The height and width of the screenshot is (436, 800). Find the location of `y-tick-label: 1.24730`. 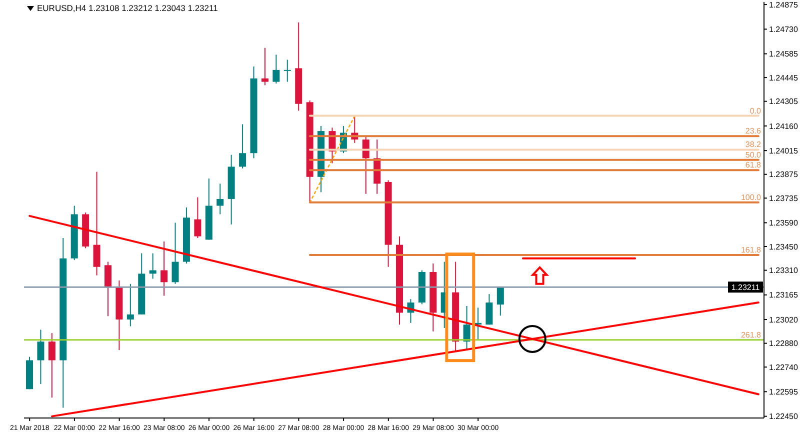

y-tick-label: 1.24730 is located at coordinates (783, 29).